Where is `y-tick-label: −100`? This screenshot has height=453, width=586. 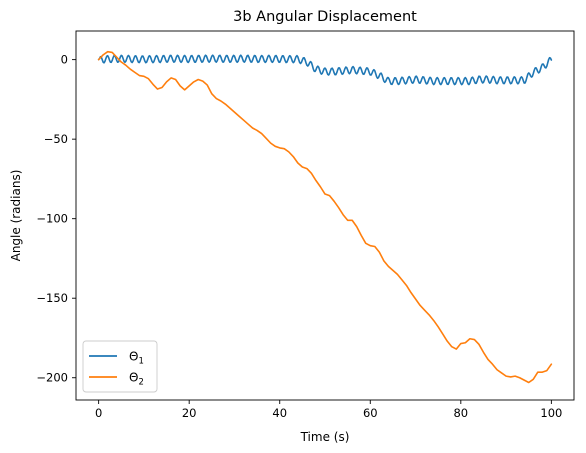 y-tick-label: −100 is located at coordinates (52, 219).